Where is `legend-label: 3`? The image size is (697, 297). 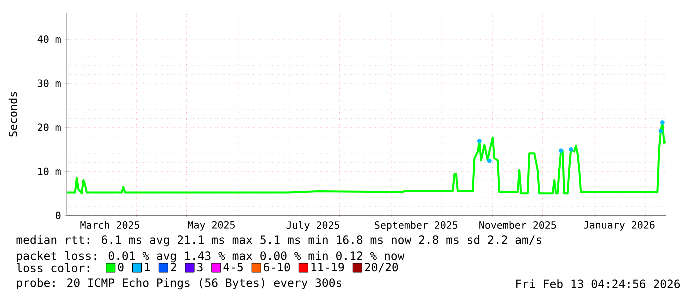 legend-label: 3 is located at coordinates (200, 267).